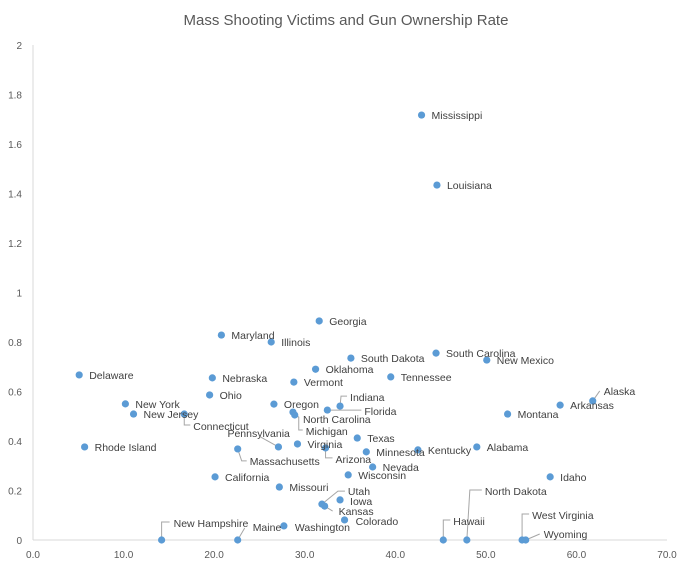 Image resolution: width=693 pixels, height=569 pixels. Describe the element at coordinates (566, 535) in the screenshot. I see `data-label: Wyoming` at that location.